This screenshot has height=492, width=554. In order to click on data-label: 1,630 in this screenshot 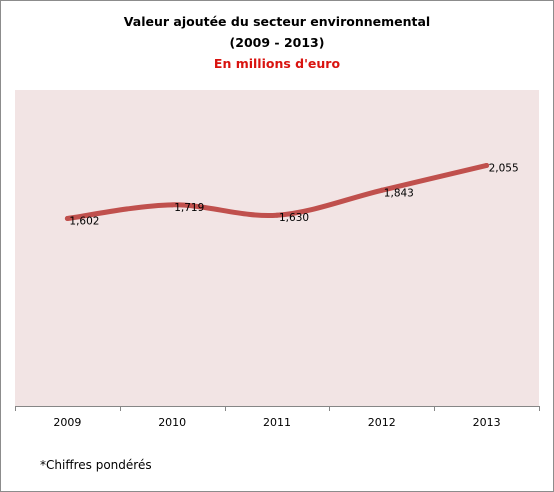, I will do `click(294, 218)`.